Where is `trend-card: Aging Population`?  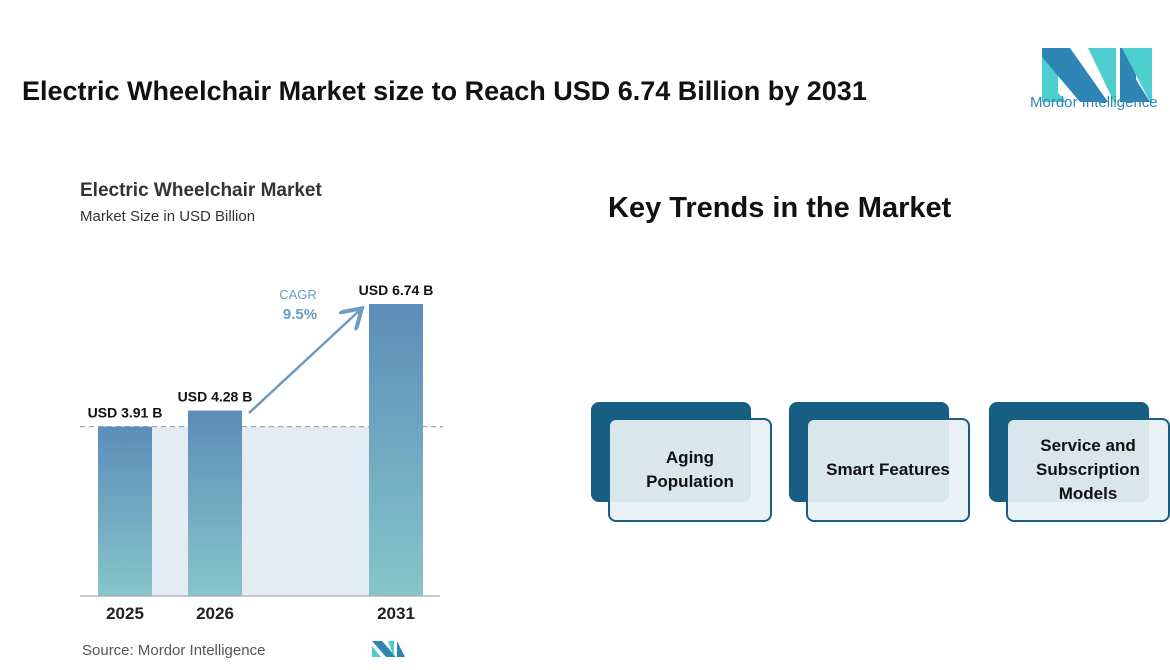 trend-card: Aging Population is located at coordinates (681, 462).